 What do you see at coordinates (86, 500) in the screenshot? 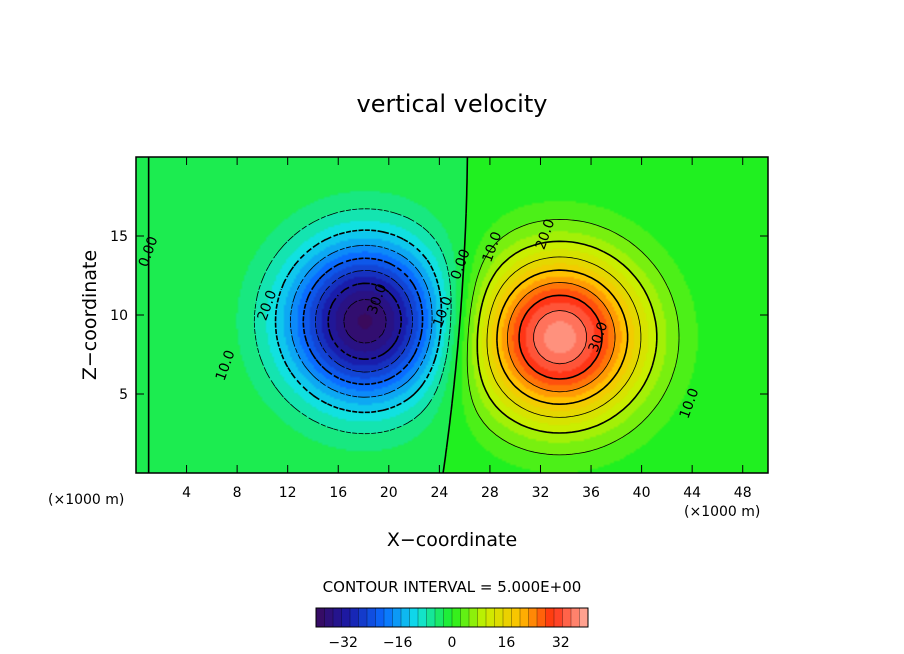
I see `y-unit: (×1000 m)` at bounding box center [86, 500].